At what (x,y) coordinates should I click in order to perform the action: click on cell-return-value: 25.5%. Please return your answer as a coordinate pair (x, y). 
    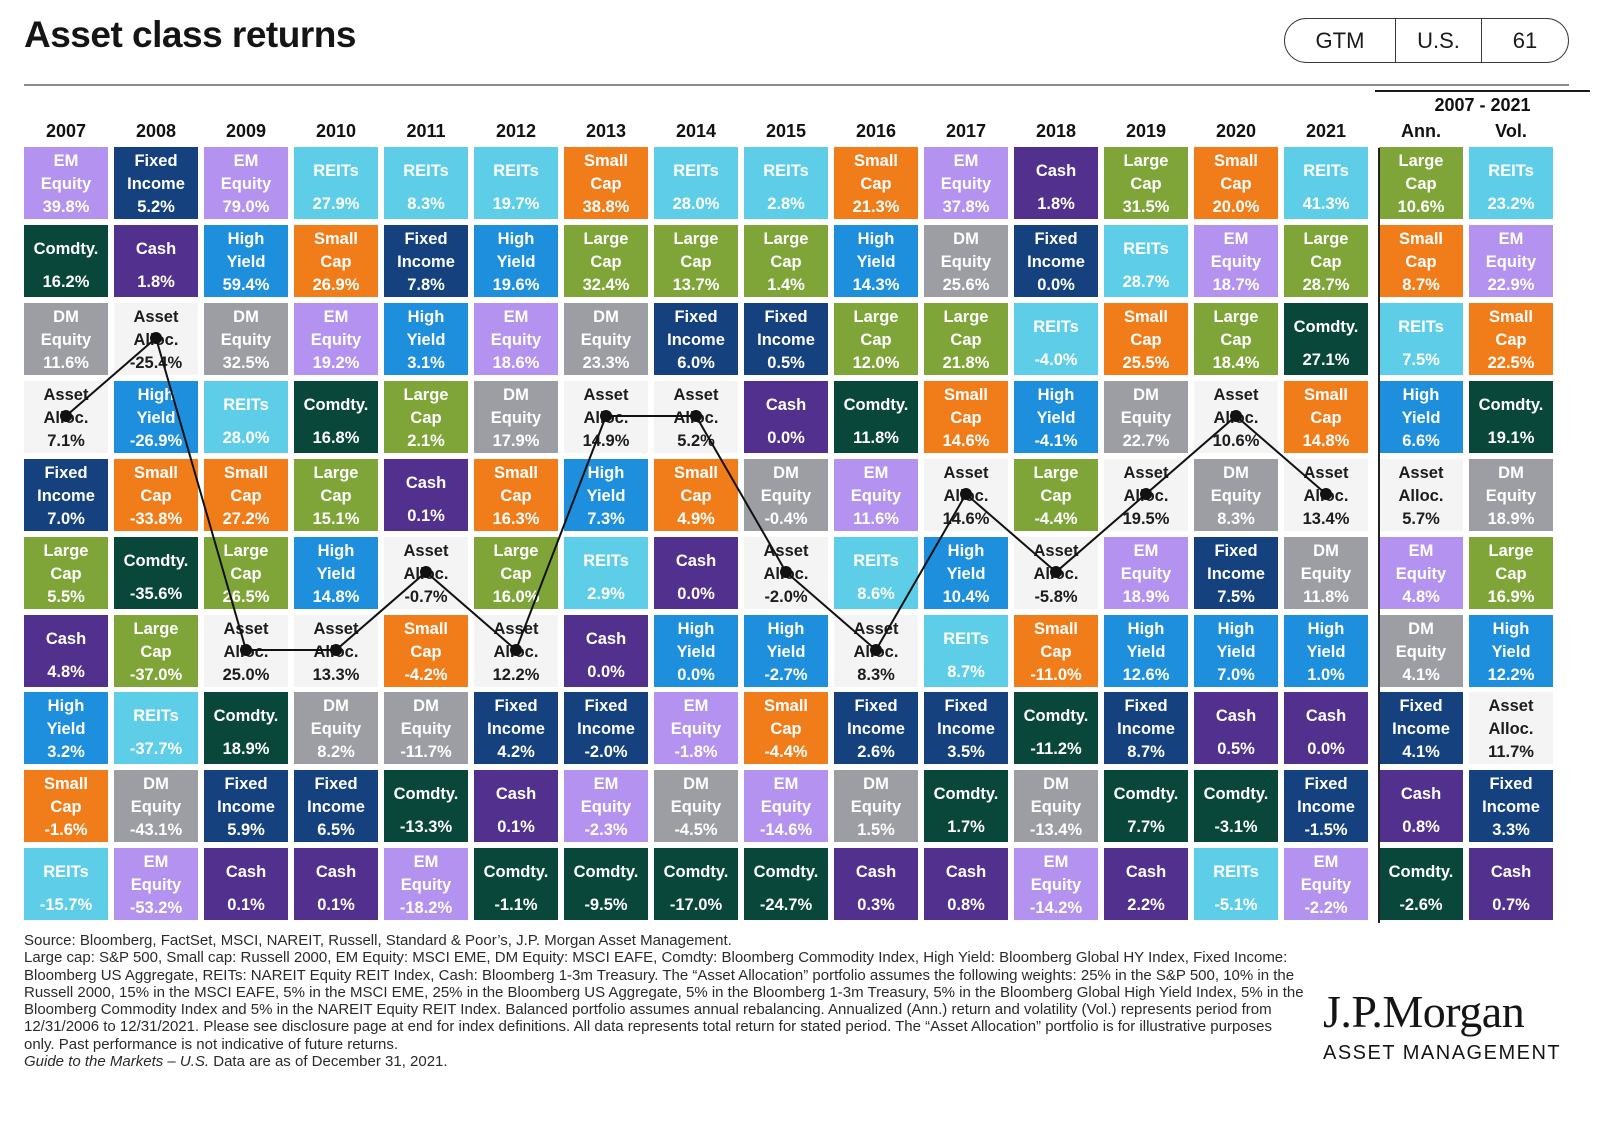
    Looking at the image, I should click on (1146, 363).